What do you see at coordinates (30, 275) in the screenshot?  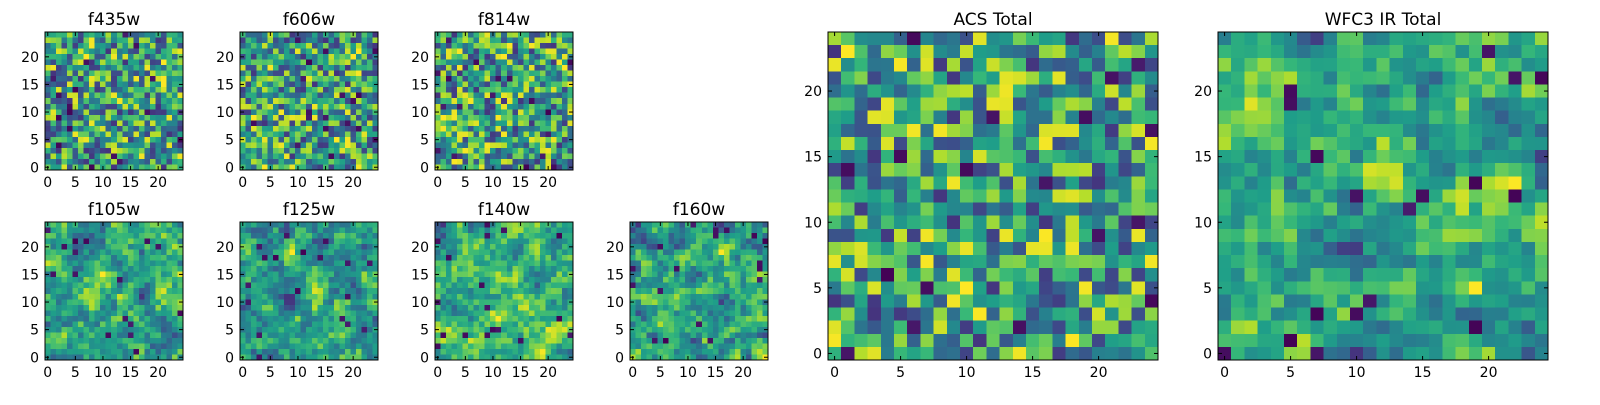 I see `y-tick-label: 15` at bounding box center [30, 275].